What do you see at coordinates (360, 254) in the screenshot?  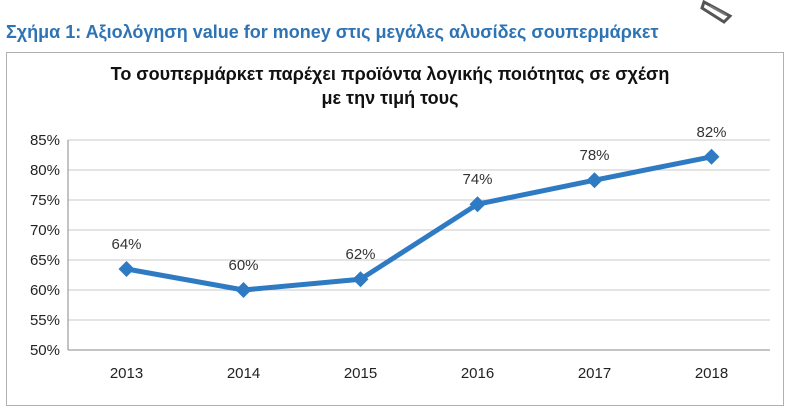 I see `data-label: 62%` at bounding box center [360, 254].